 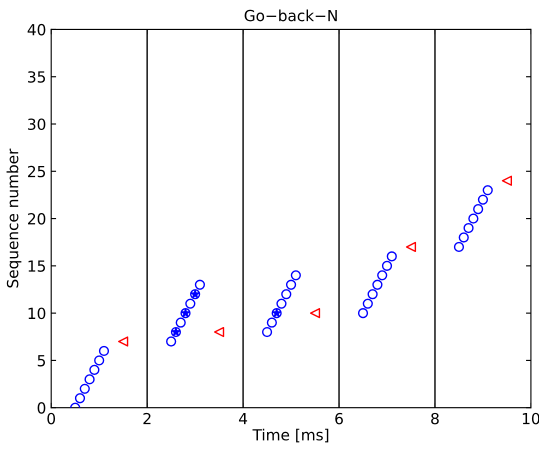 I want to click on x-tick-label: 8, so click(x=435, y=418).